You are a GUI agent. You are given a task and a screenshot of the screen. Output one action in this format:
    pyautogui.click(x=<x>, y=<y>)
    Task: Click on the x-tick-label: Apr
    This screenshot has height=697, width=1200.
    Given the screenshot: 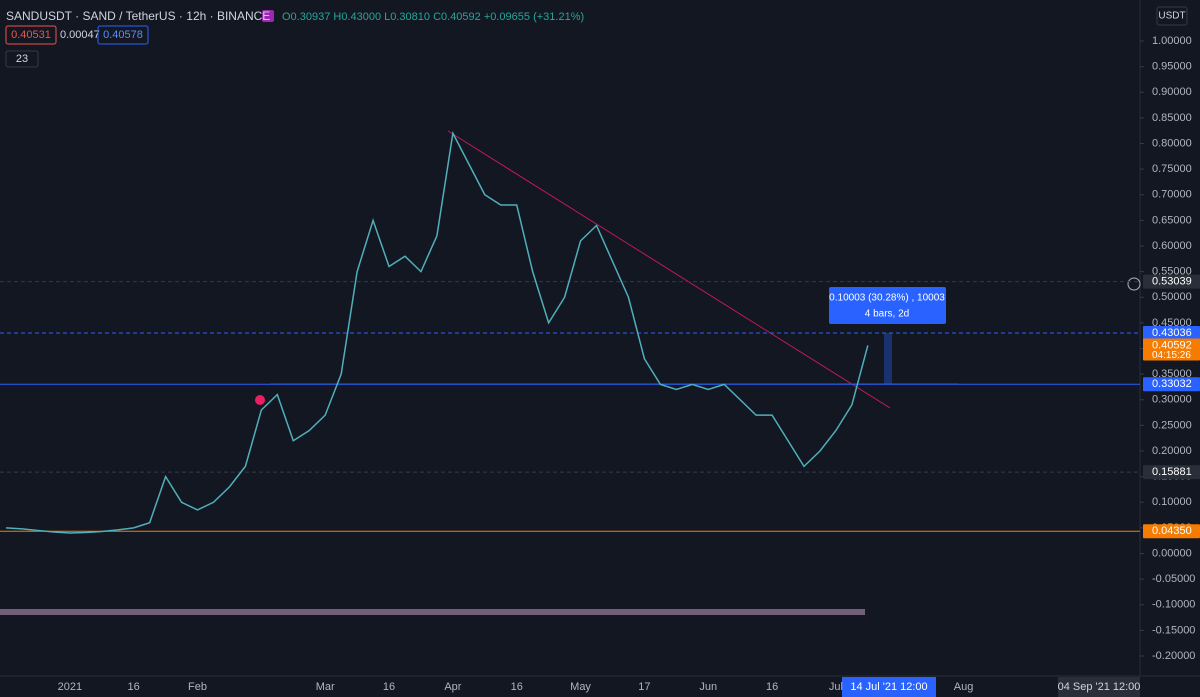 What is the action you would take?
    pyautogui.click(x=452, y=687)
    